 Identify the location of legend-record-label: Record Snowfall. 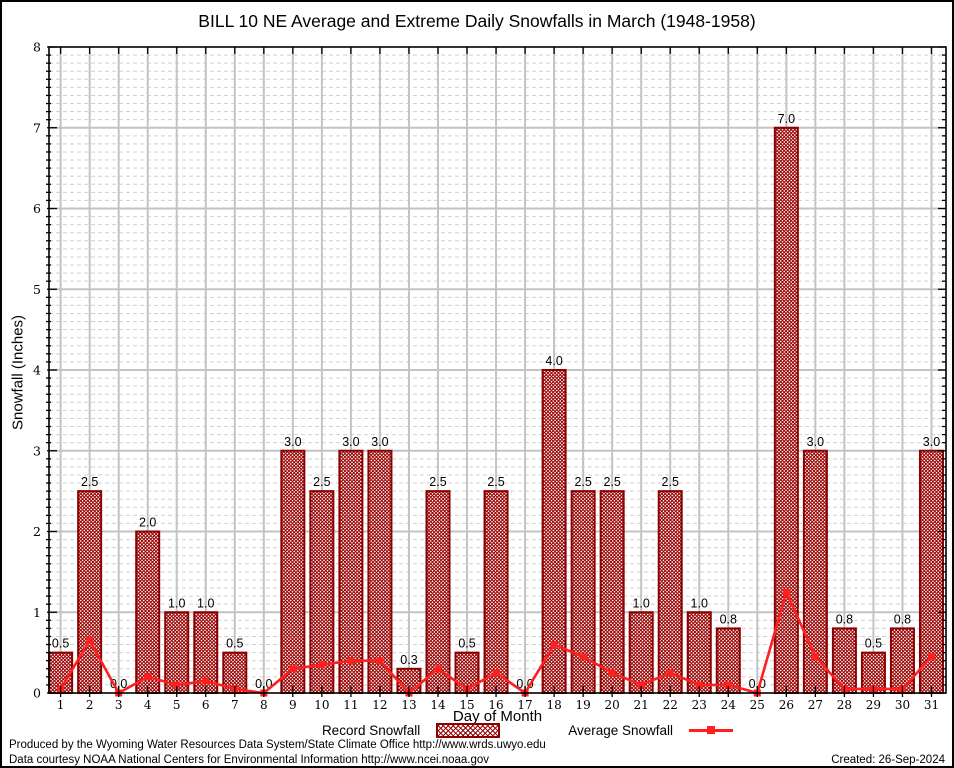
(371, 730).